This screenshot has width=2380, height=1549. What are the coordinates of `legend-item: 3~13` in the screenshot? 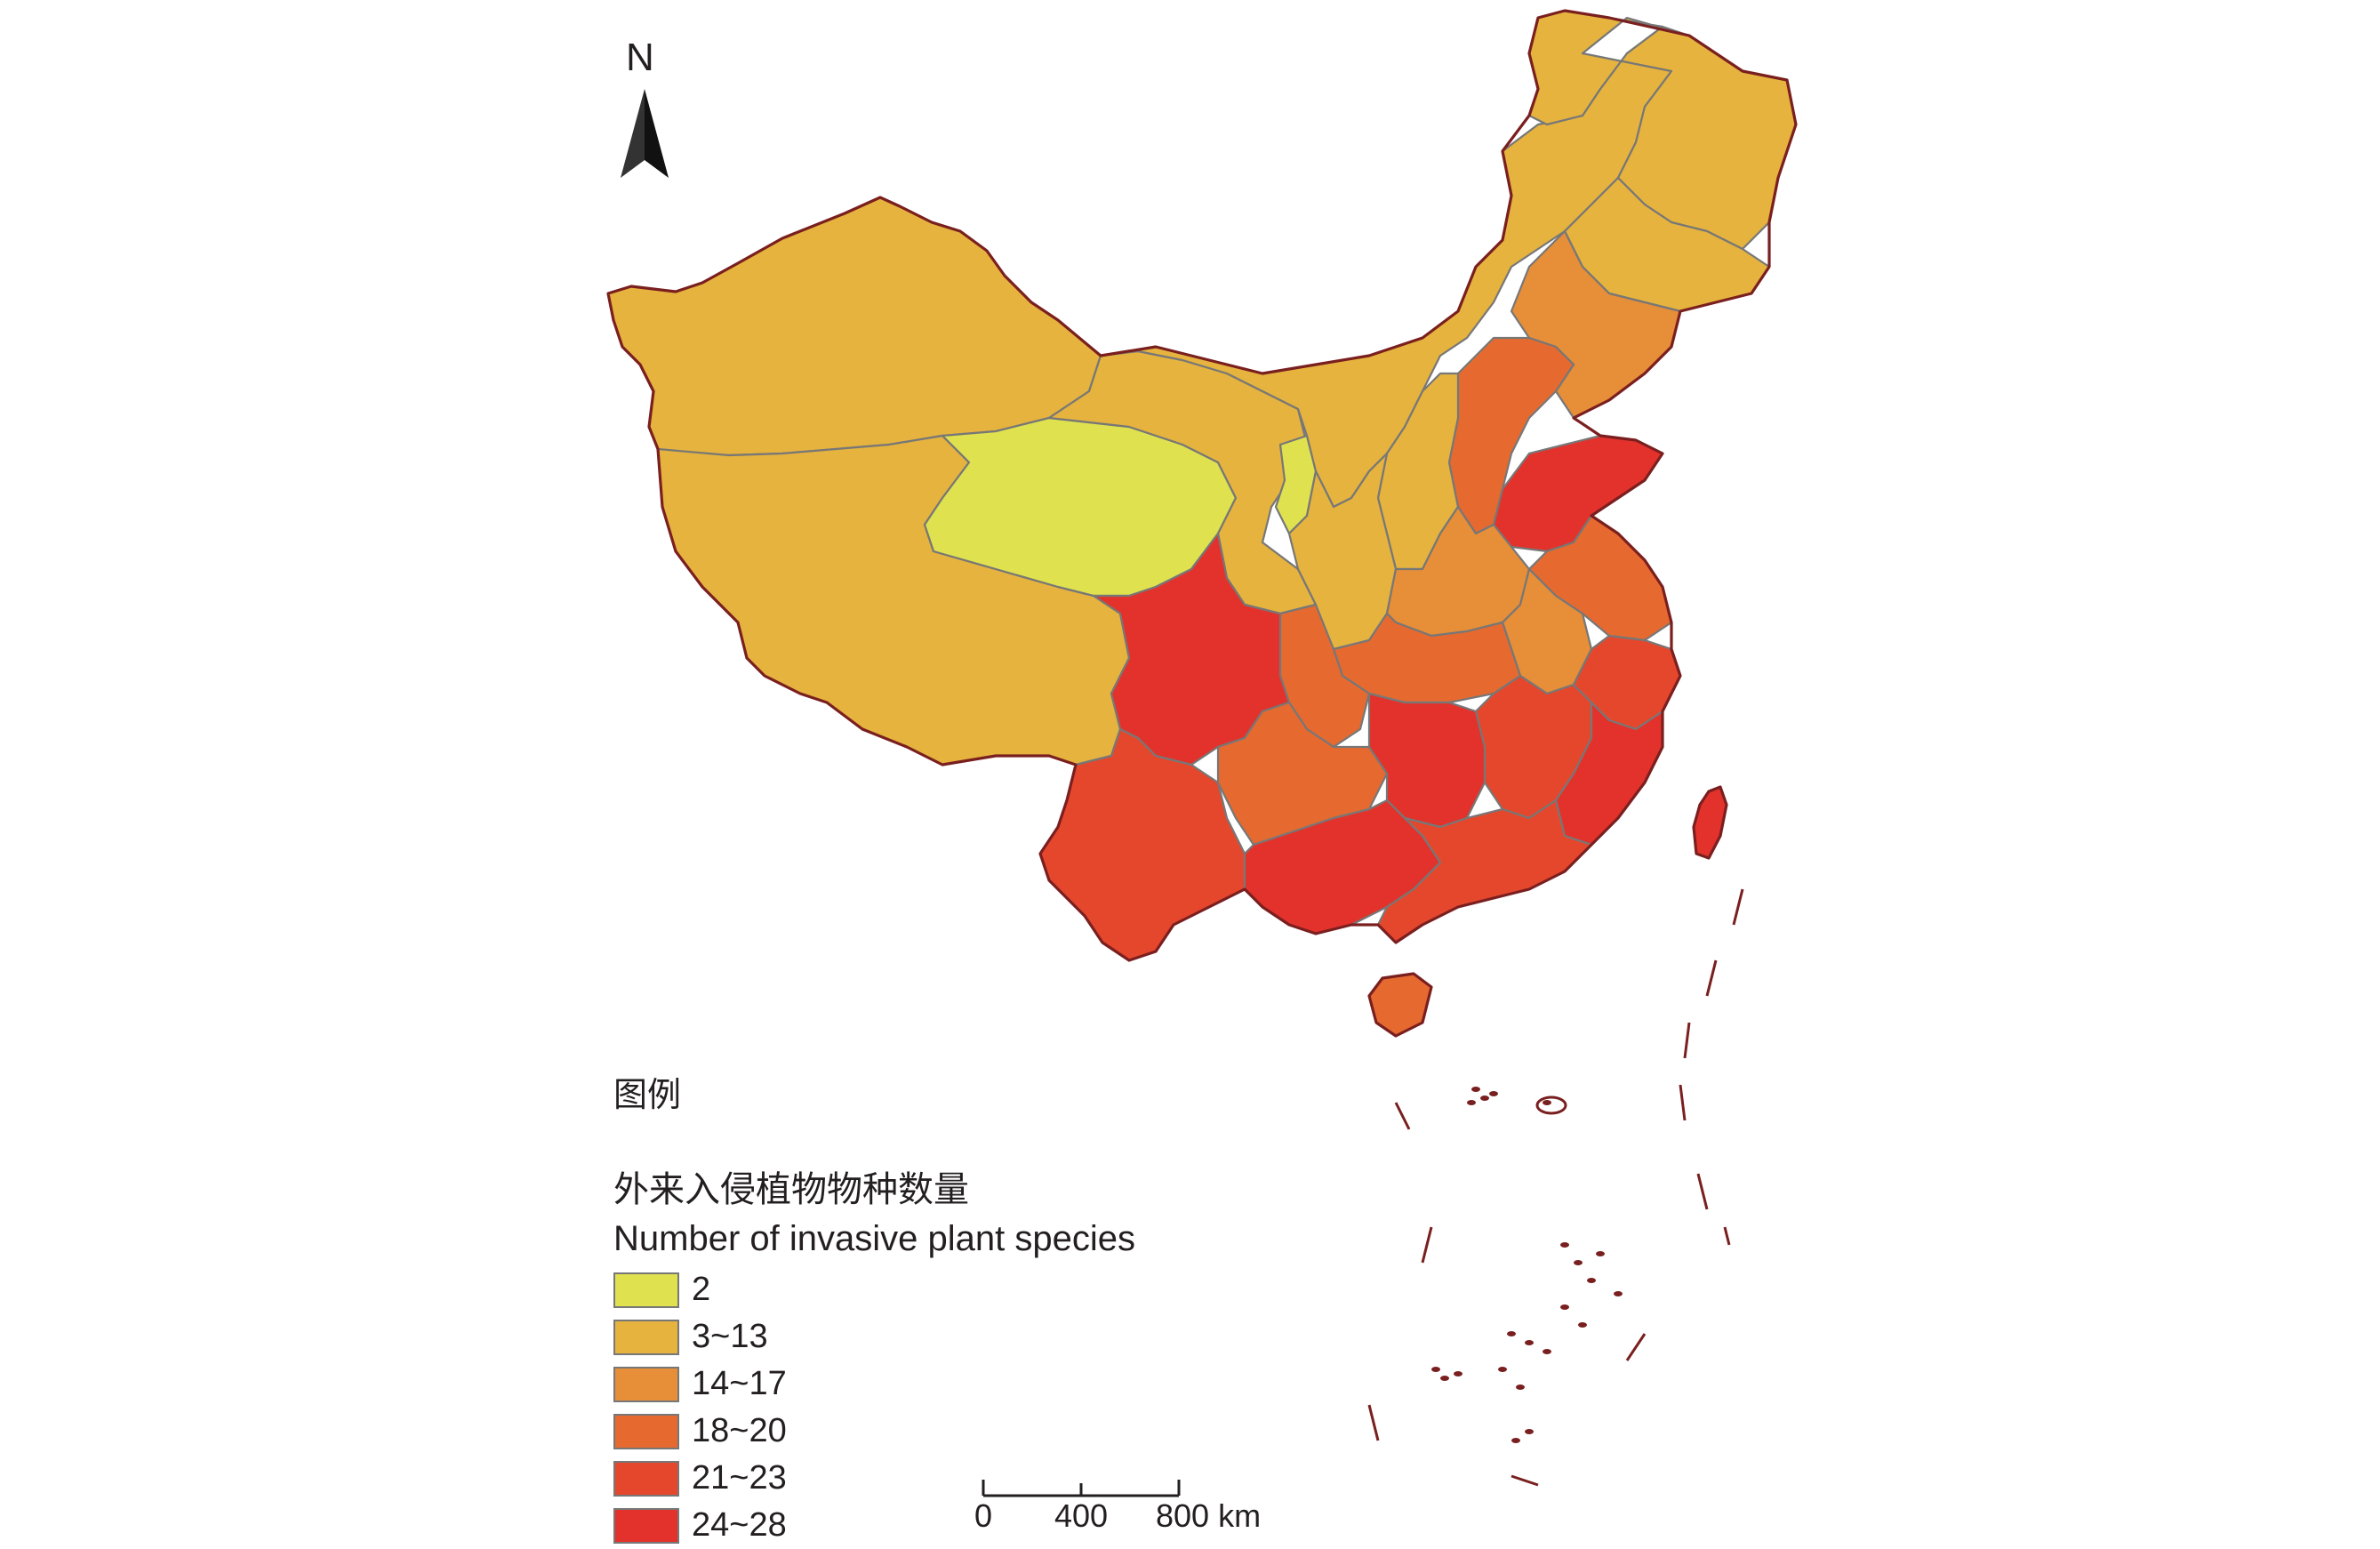 It's located at (951, 1336).